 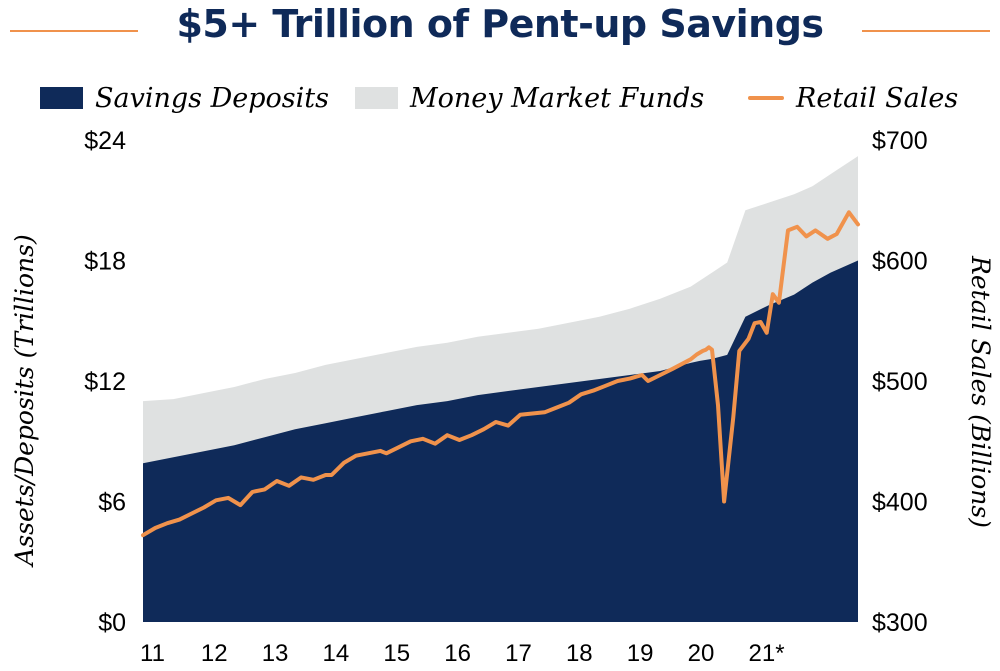 What do you see at coordinates (336, 653) in the screenshot?
I see `x-tick-label: 14` at bounding box center [336, 653].